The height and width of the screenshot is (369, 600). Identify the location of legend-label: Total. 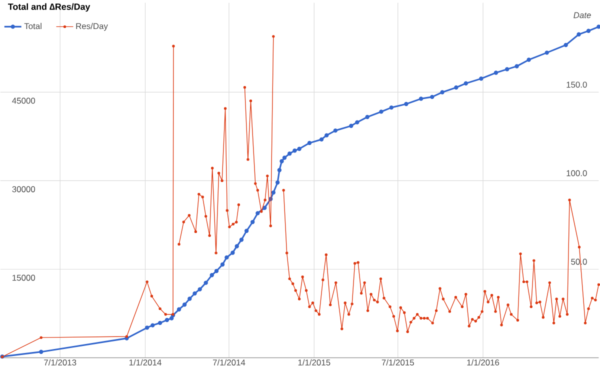
(33, 26).